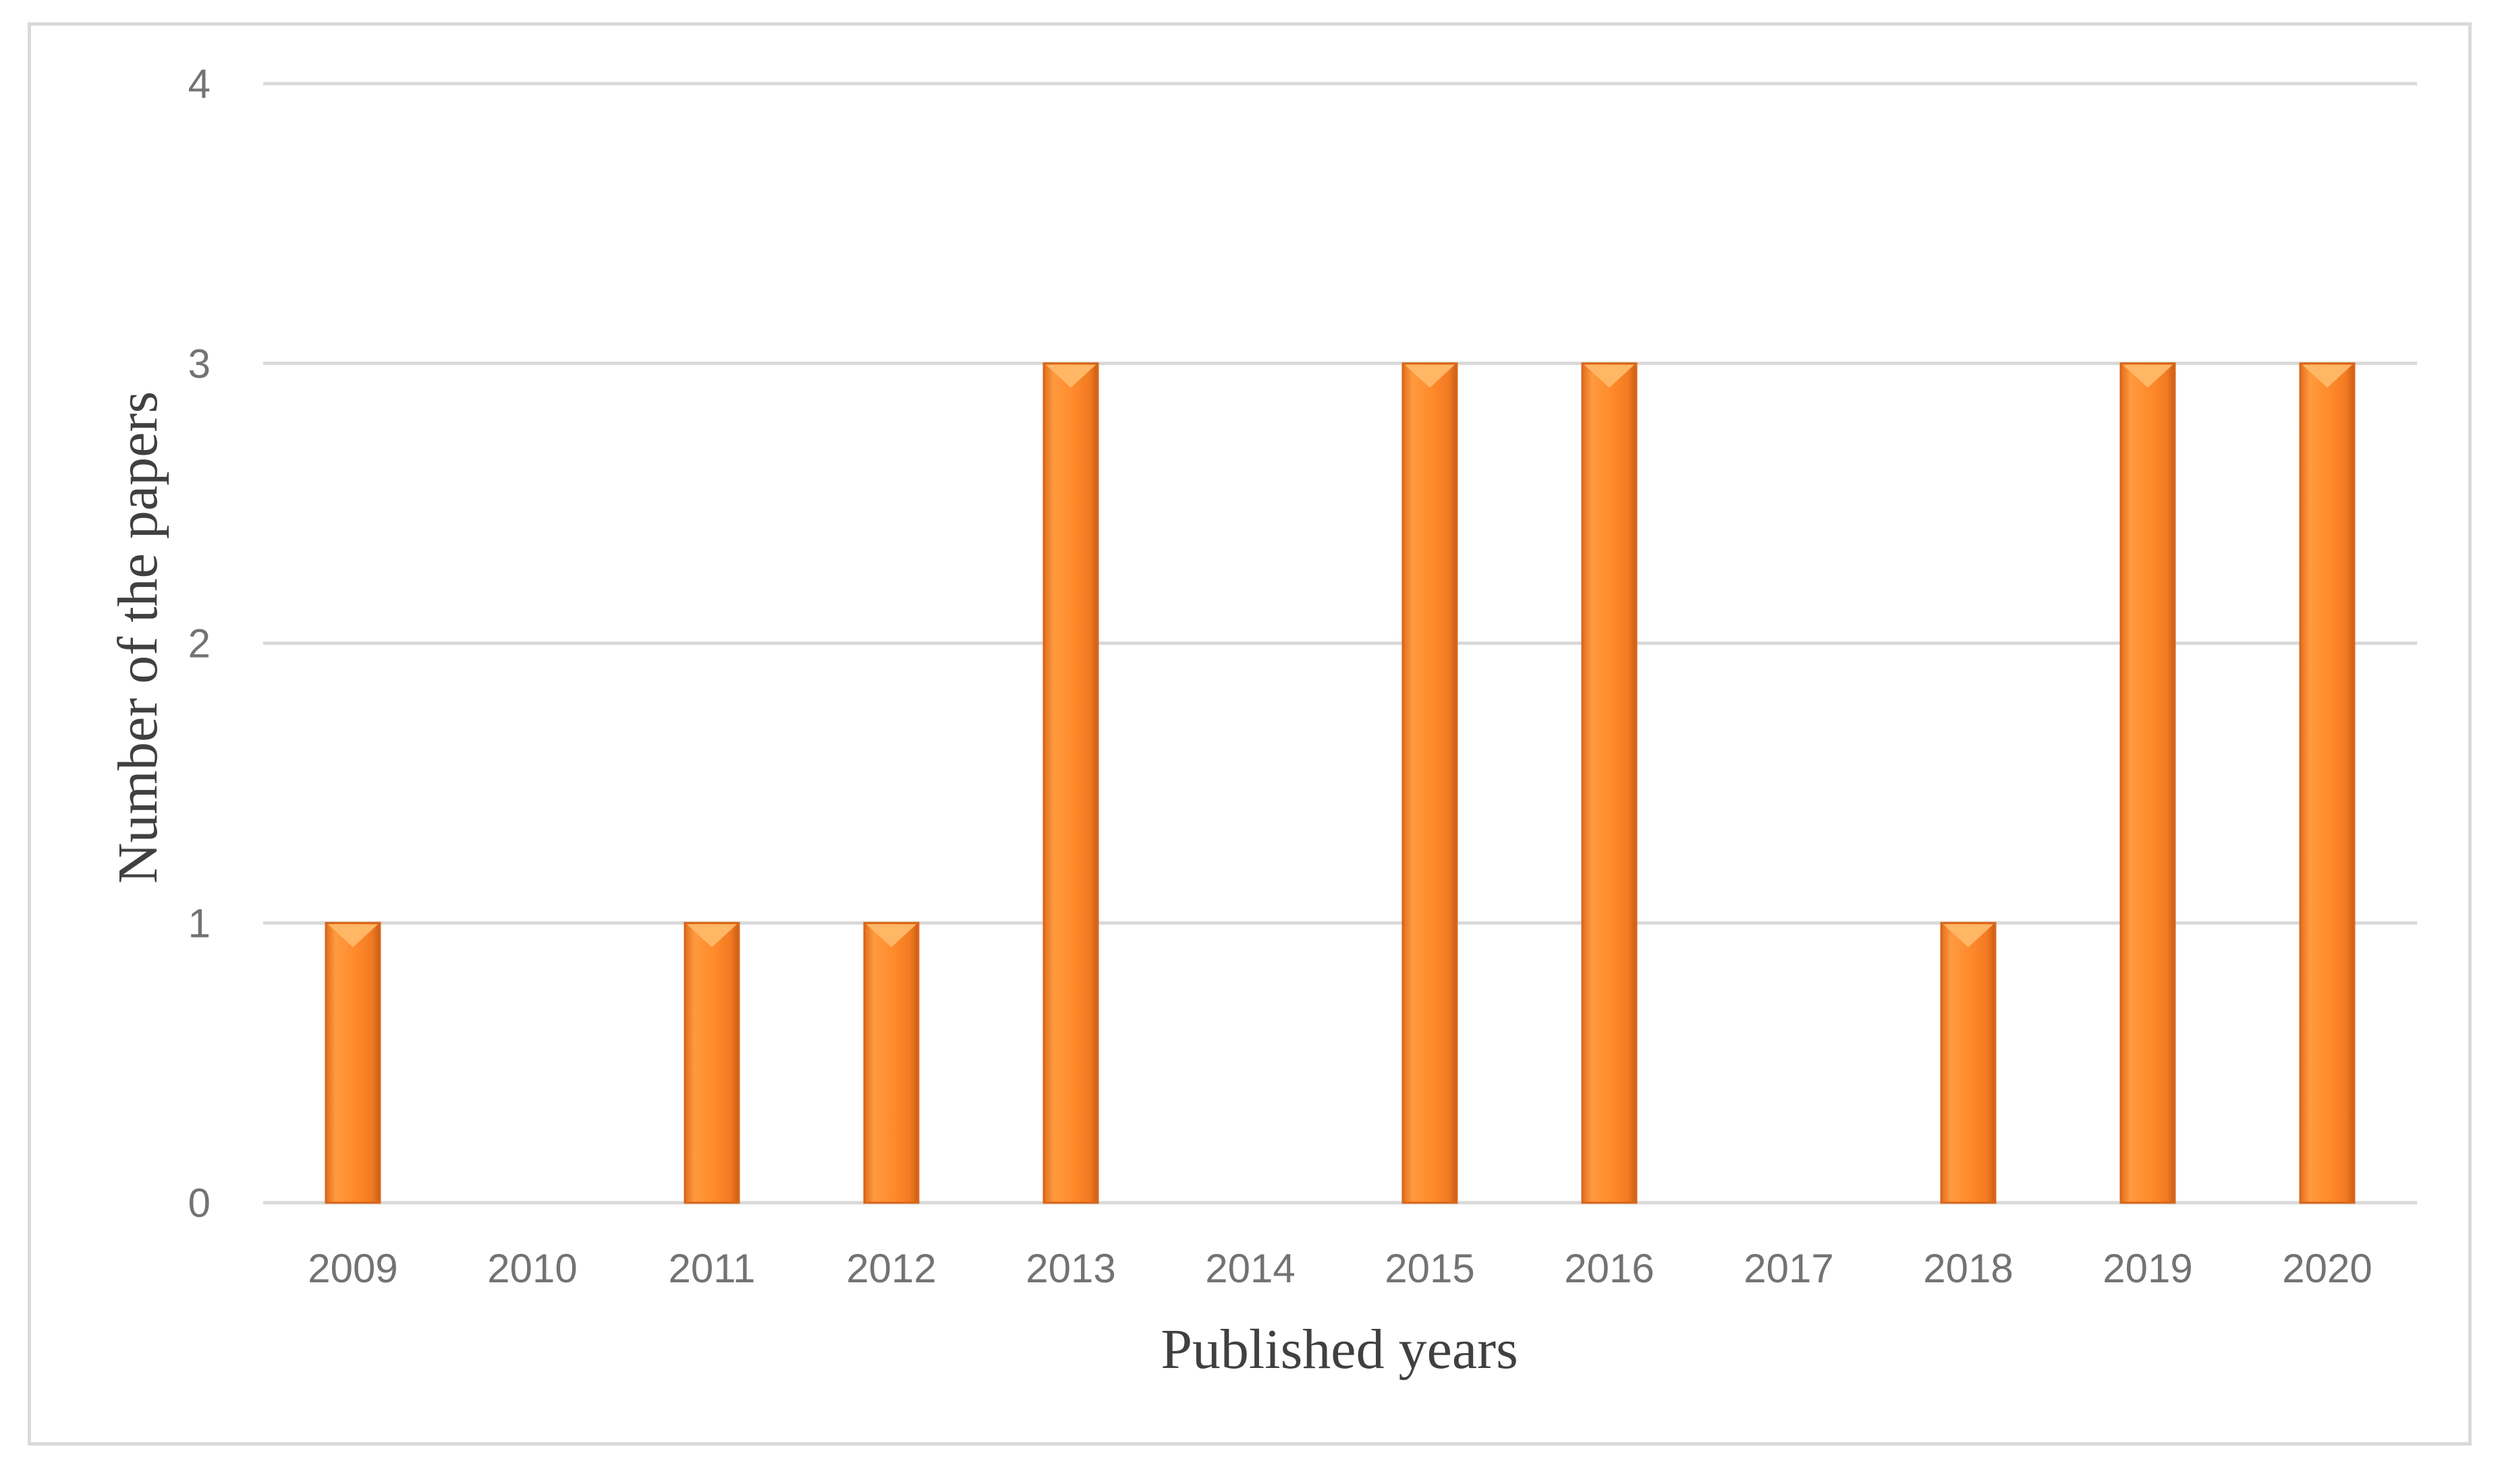 The height and width of the screenshot is (1484, 2502). I want to click on bar-2011, so click(712, 1062).